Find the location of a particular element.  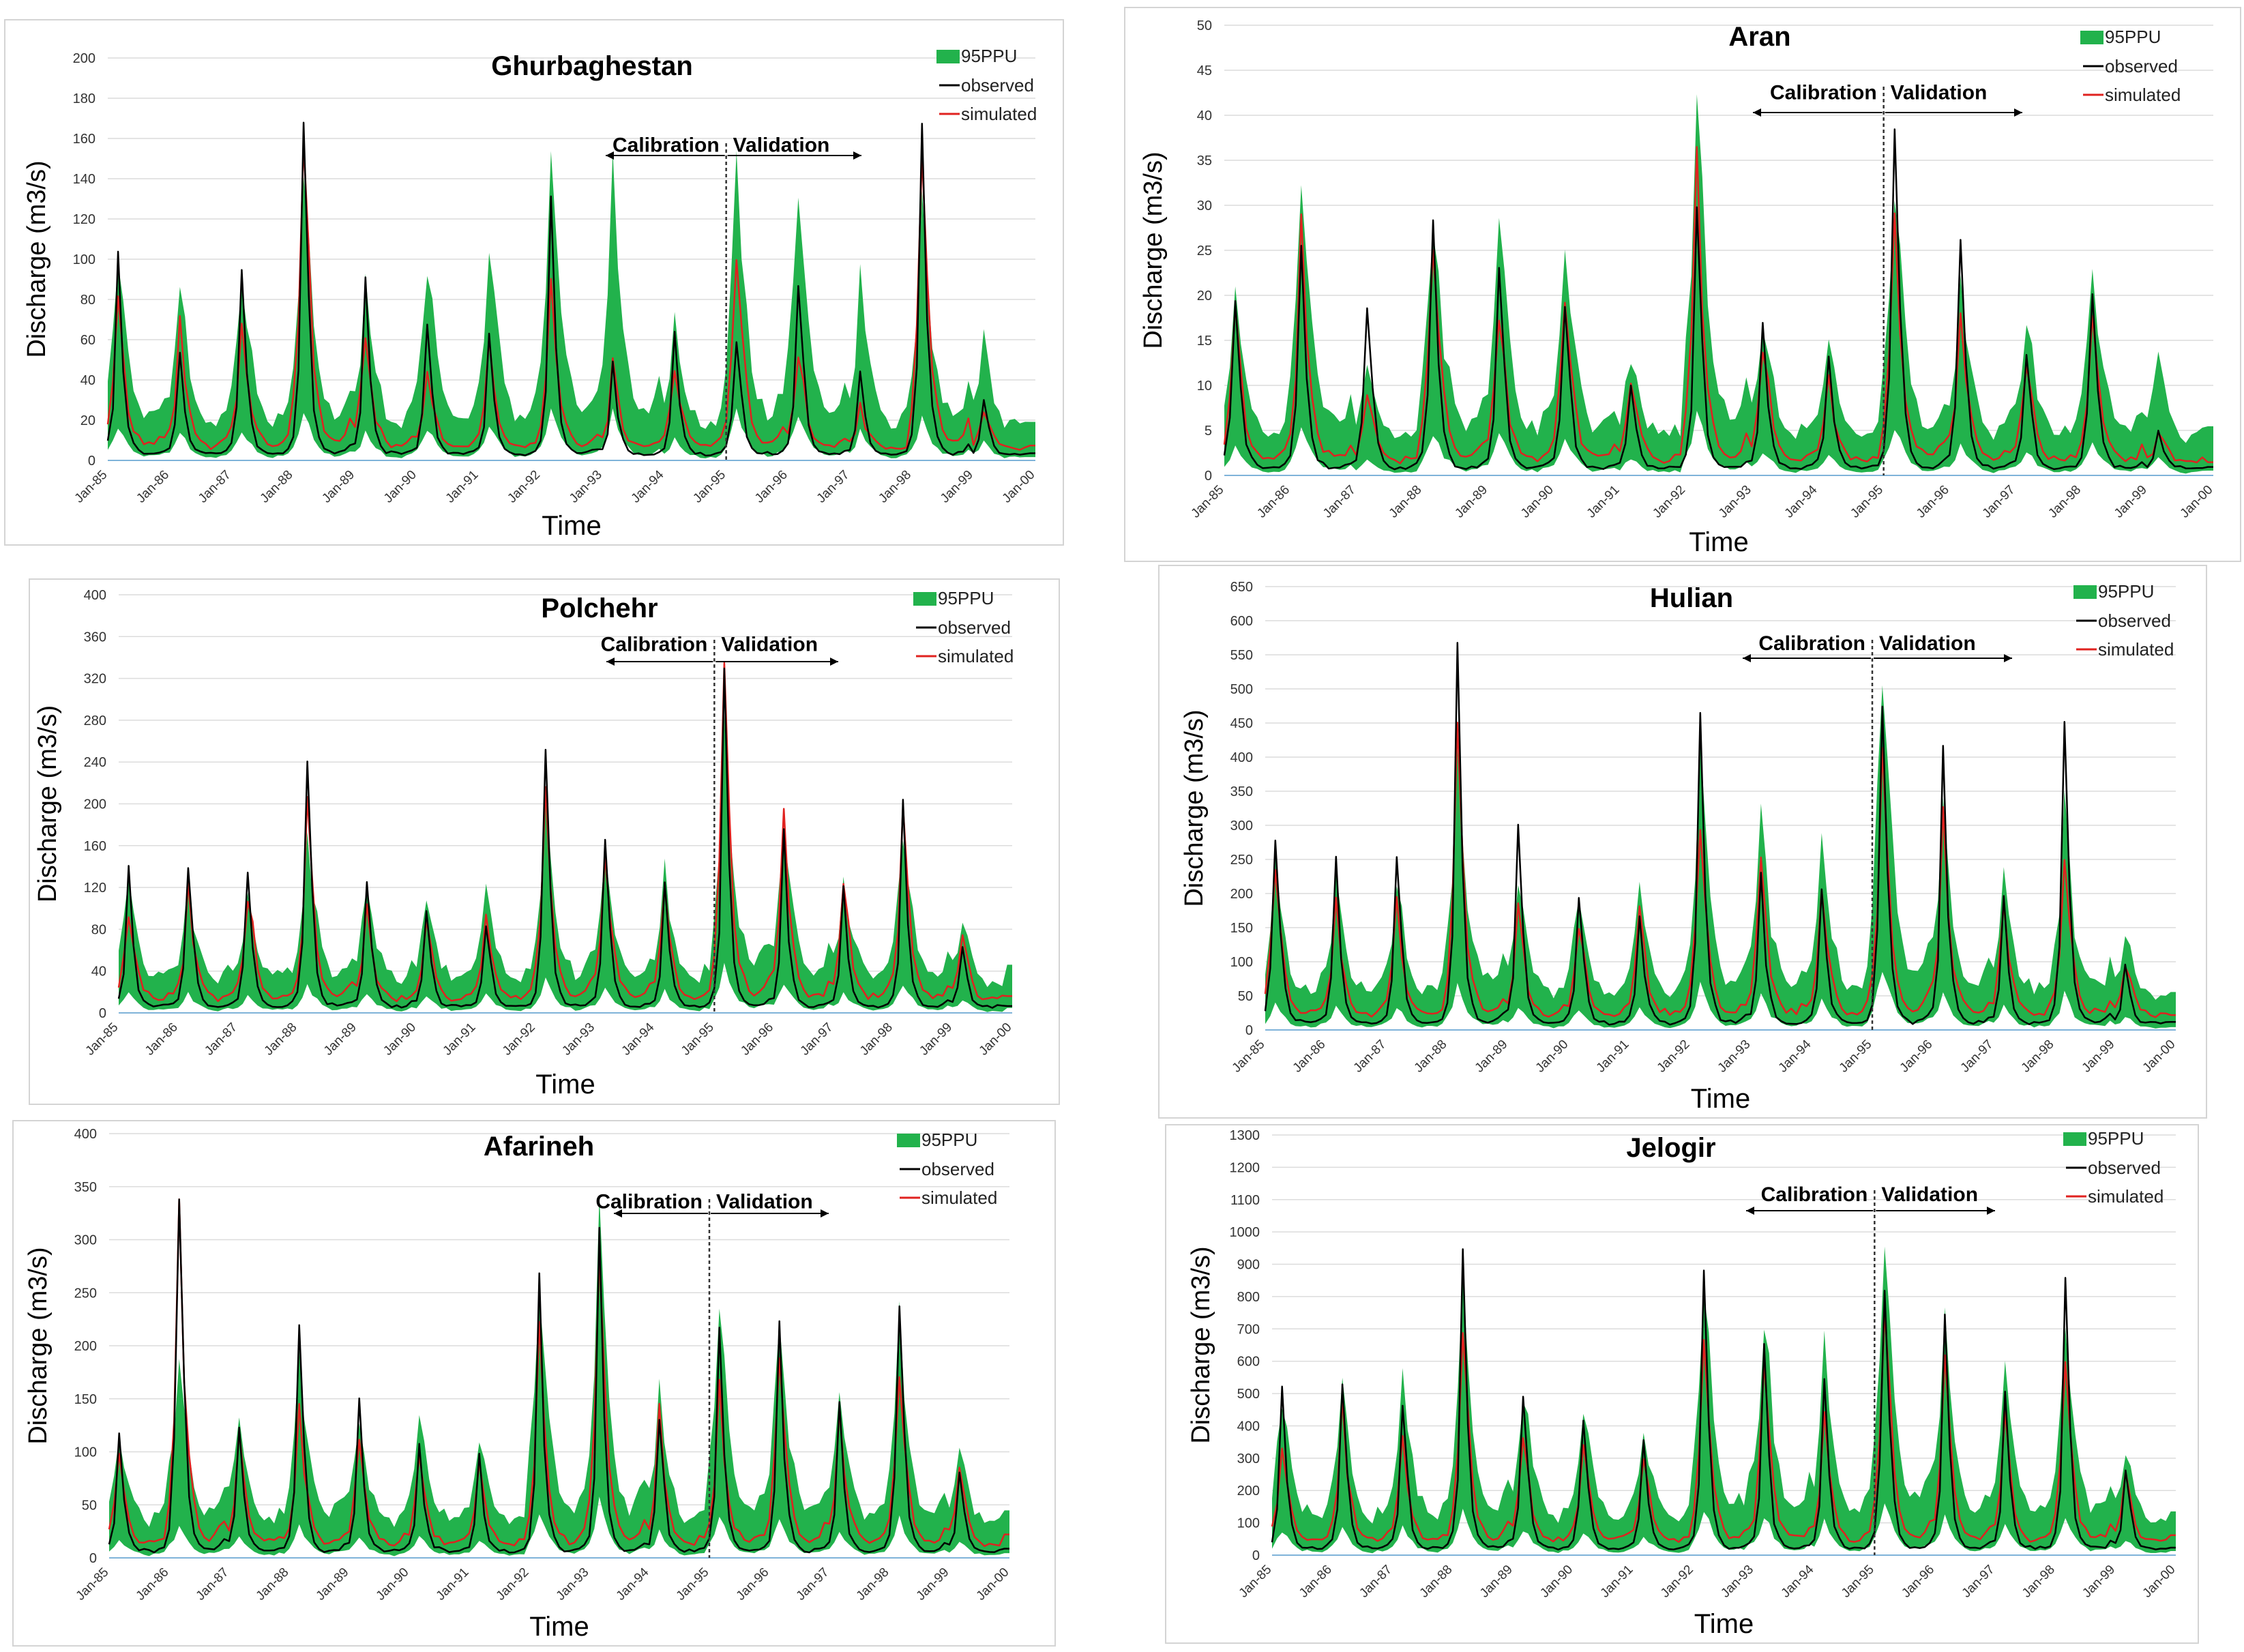

y-tick-label: 250 is located at coordinates (1241, 861).